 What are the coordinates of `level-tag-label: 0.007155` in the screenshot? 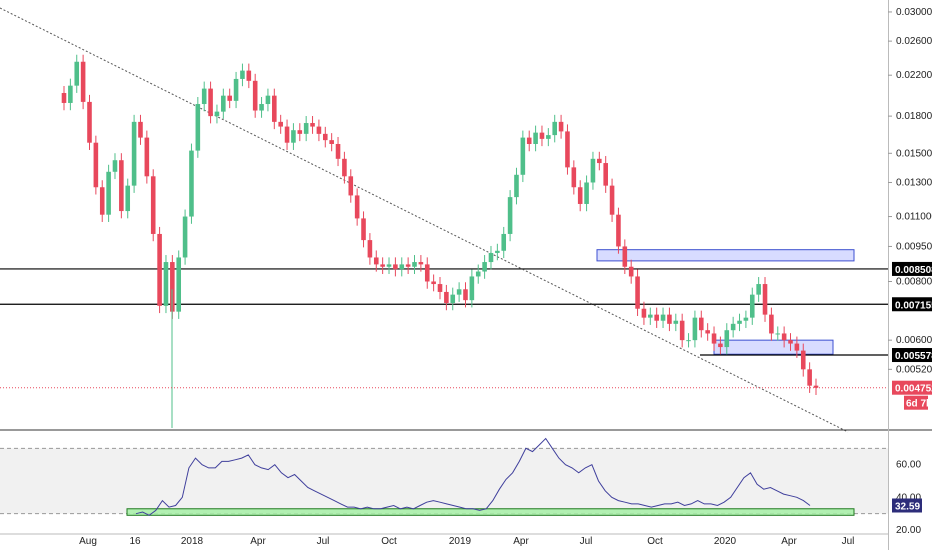 It's located at (913, 305).